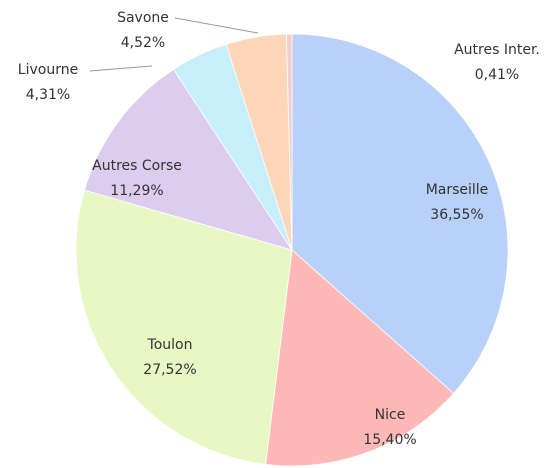 Image resolution: width=559 pixels, height=468 pixels. Describe the element at coordinates (457, 190) in the screenshot. I see `slice-label: Marseille` at that location.